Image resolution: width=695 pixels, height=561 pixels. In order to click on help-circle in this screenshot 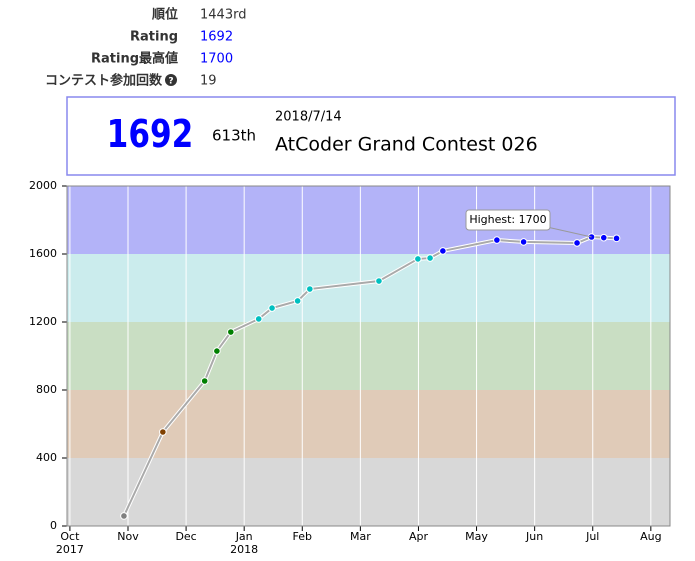, I will do `click(171, 80)`.